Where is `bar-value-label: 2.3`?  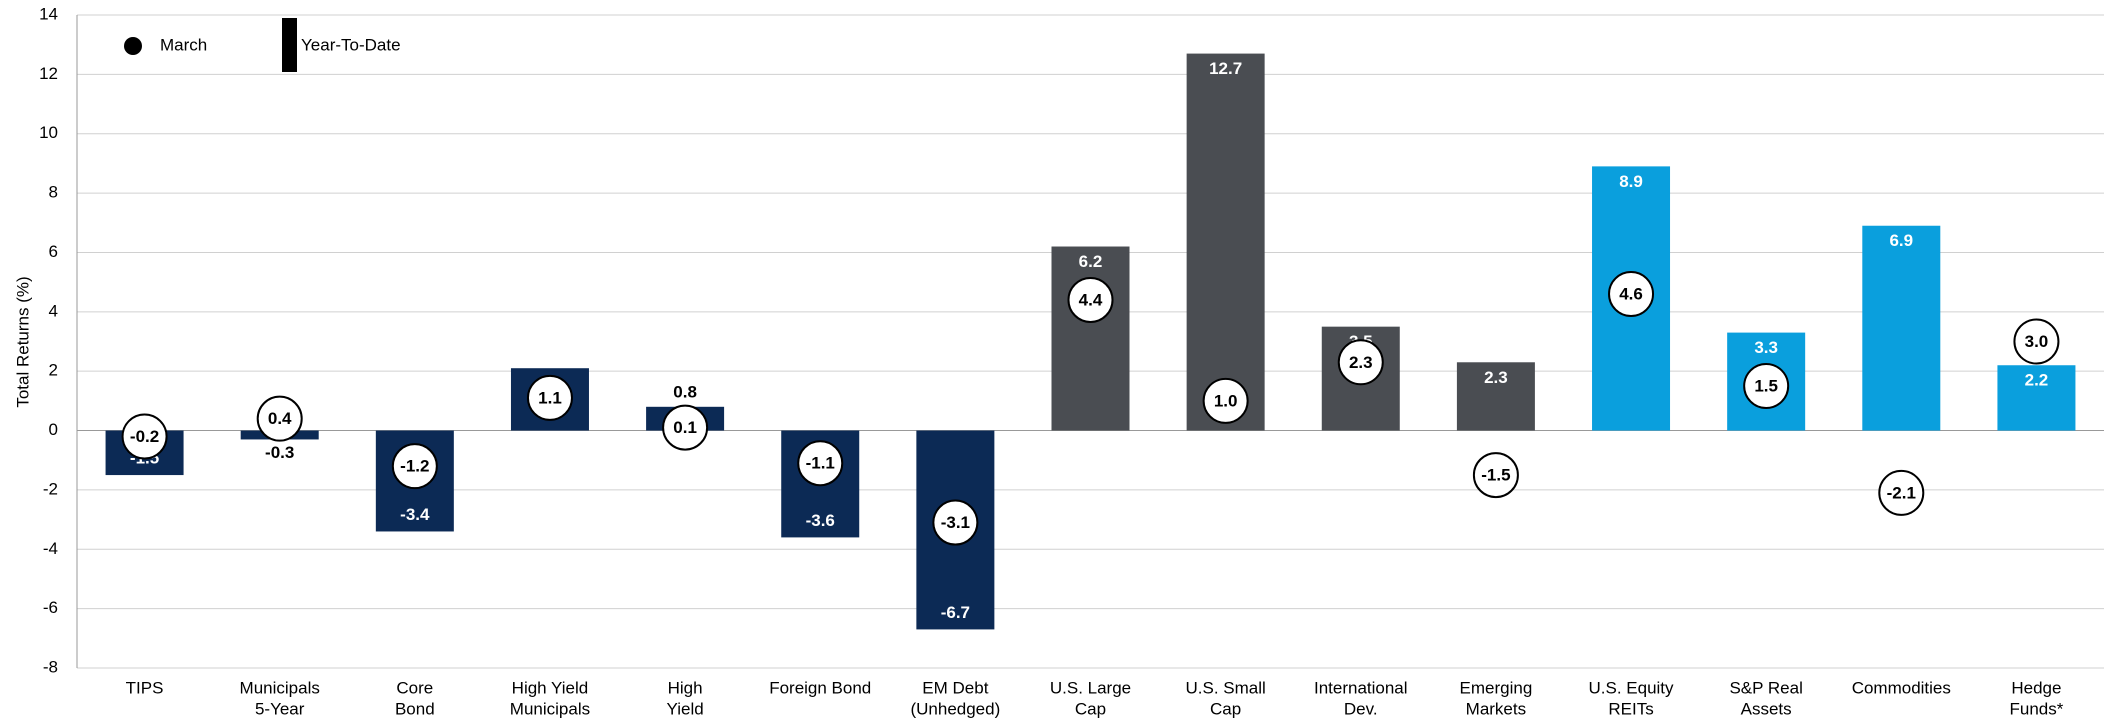
bar-value-label: 2.3 is located at coordinates (1496, 377).